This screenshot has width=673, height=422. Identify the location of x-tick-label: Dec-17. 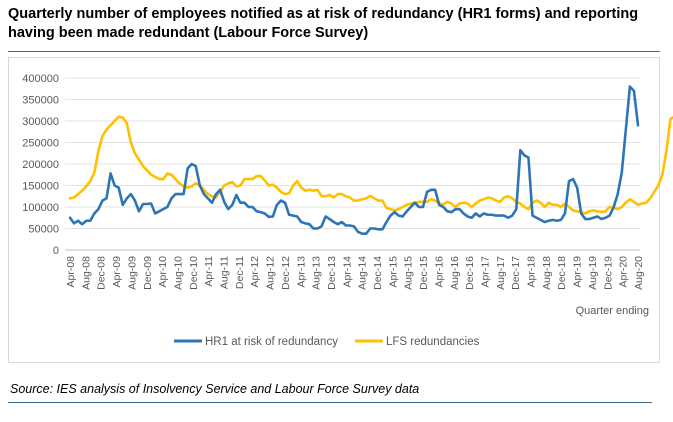
(516, 273).